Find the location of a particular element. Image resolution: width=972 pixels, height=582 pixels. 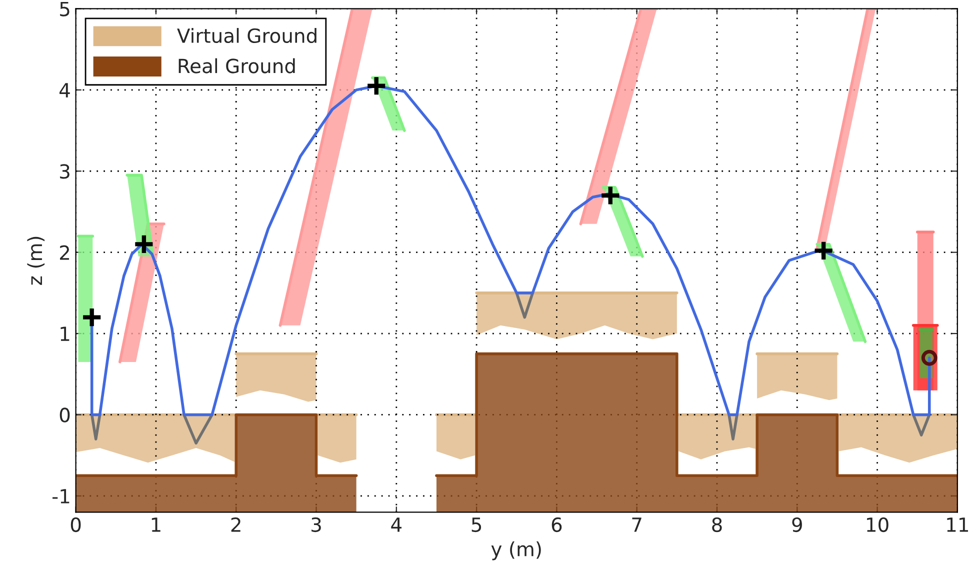

y-axis-title: z (m) is located at coordinates (36, 260).